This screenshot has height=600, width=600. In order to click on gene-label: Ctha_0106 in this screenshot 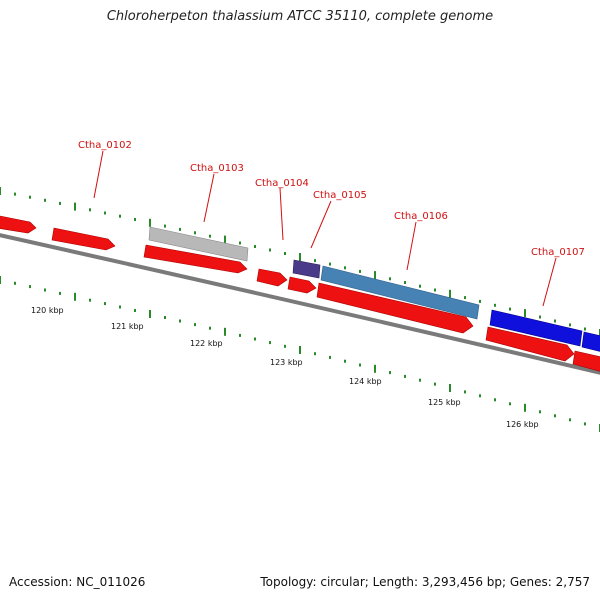, I will do `click(421, 216)`.